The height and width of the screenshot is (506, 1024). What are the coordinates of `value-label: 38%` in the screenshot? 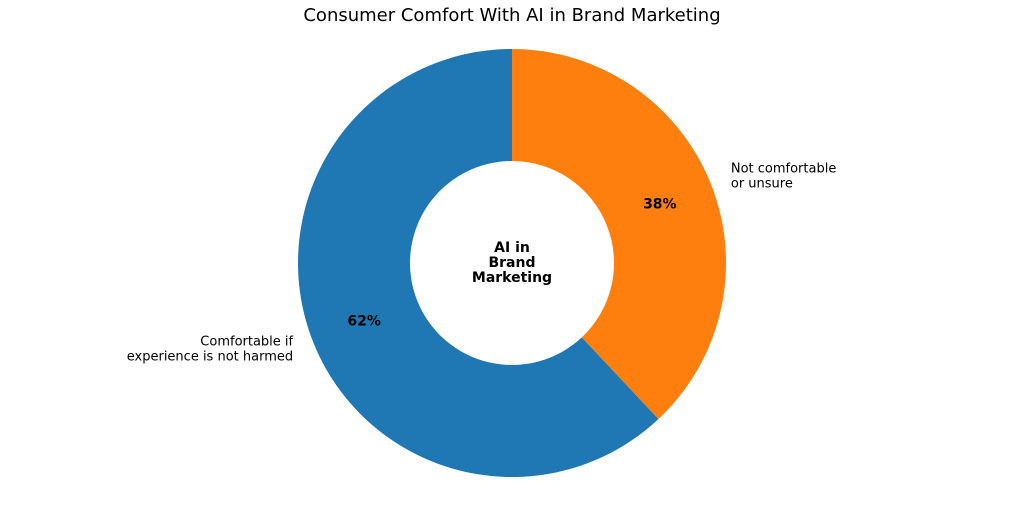 It's located at (660, 204).